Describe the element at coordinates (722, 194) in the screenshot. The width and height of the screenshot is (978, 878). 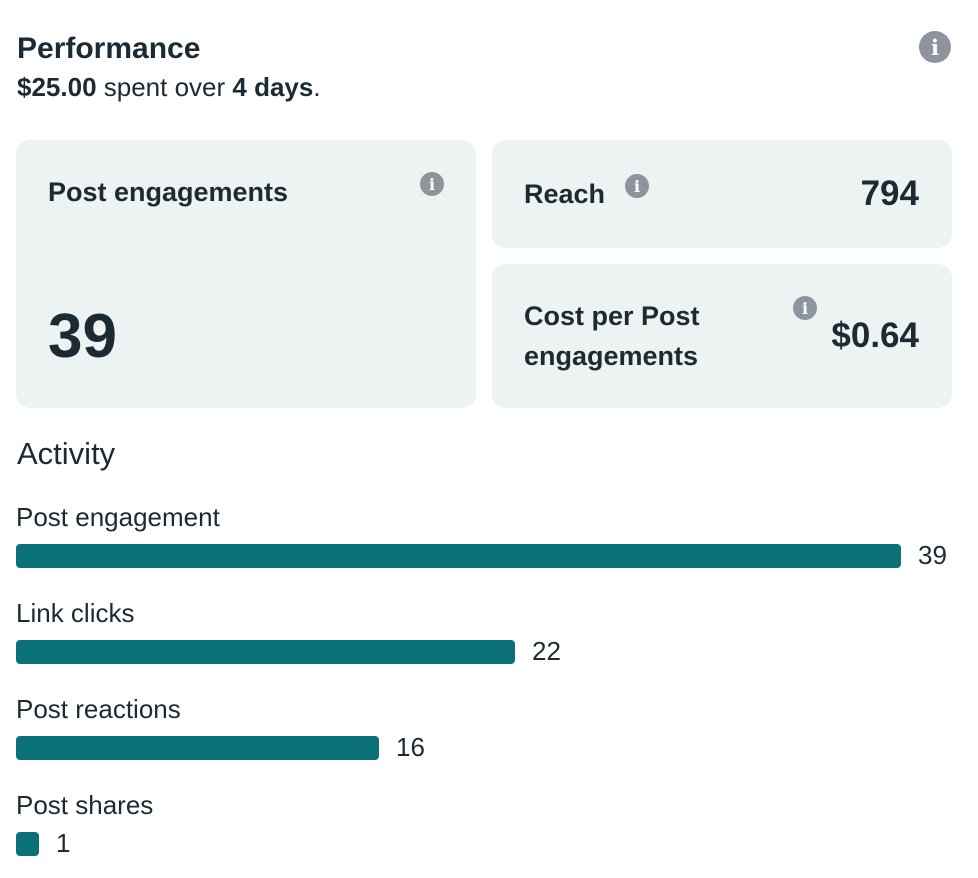
I see `reach-card: Reach i 794` at that location.